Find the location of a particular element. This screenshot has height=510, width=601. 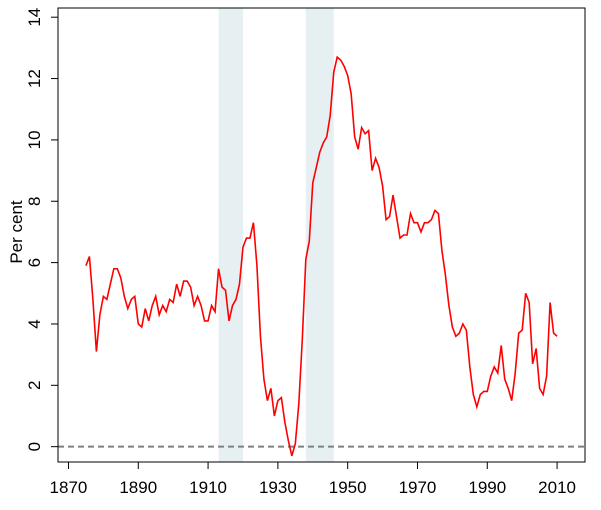

y-tick-label: 0 is located at coordinates (34, 446).